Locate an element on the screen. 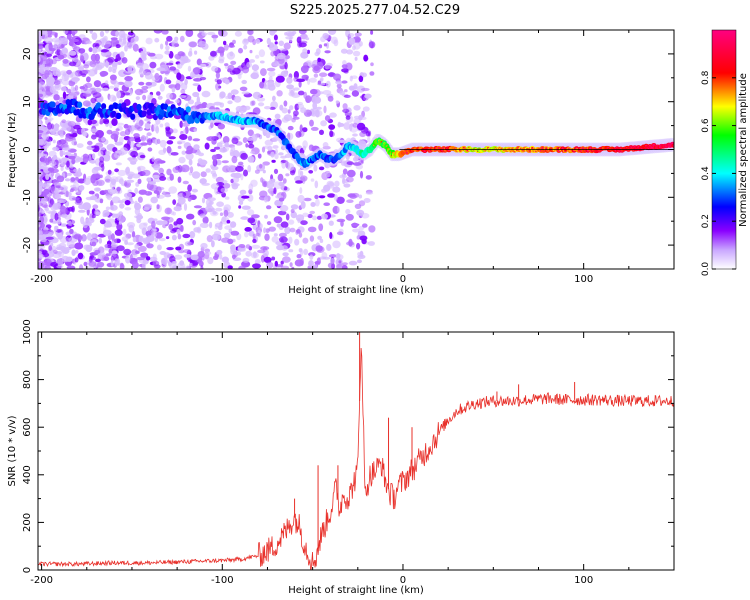  x-tick-label: -100 is located at coordinates (222, 580).